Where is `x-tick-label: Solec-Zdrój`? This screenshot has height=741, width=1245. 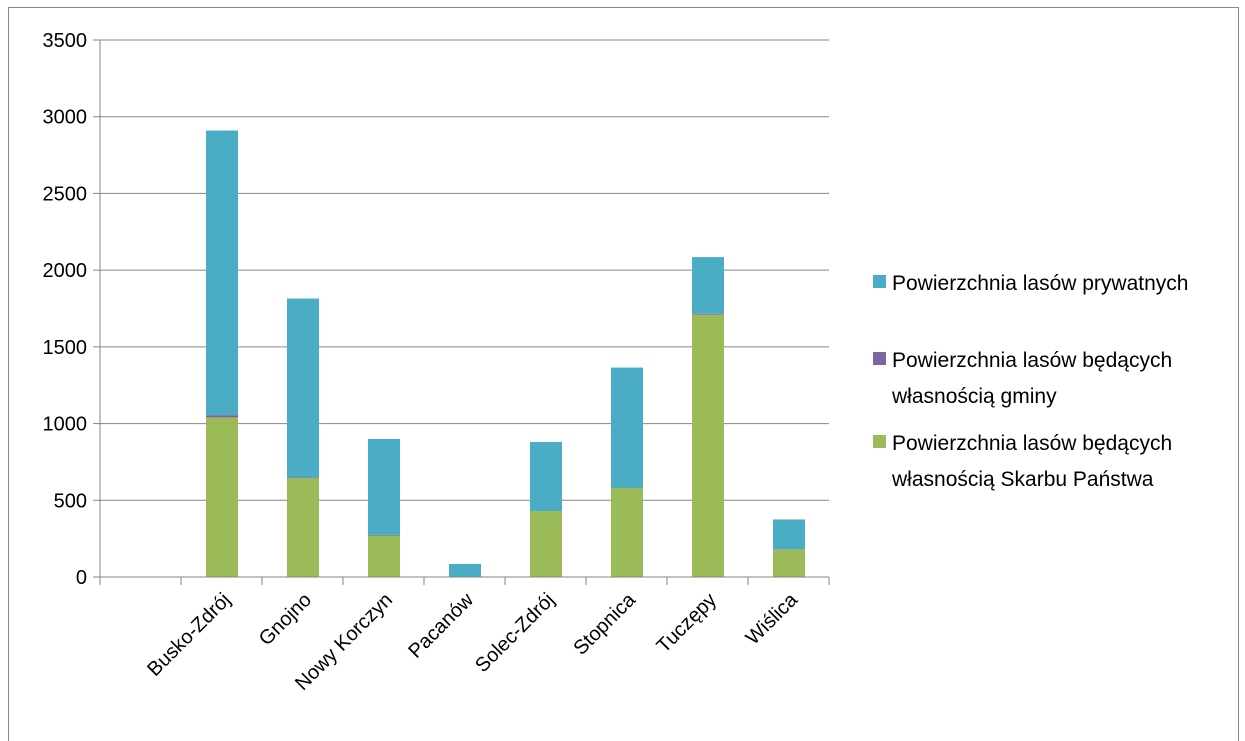 x-tick-label: Solec-Zdrój is located at coordinates (515, 633).